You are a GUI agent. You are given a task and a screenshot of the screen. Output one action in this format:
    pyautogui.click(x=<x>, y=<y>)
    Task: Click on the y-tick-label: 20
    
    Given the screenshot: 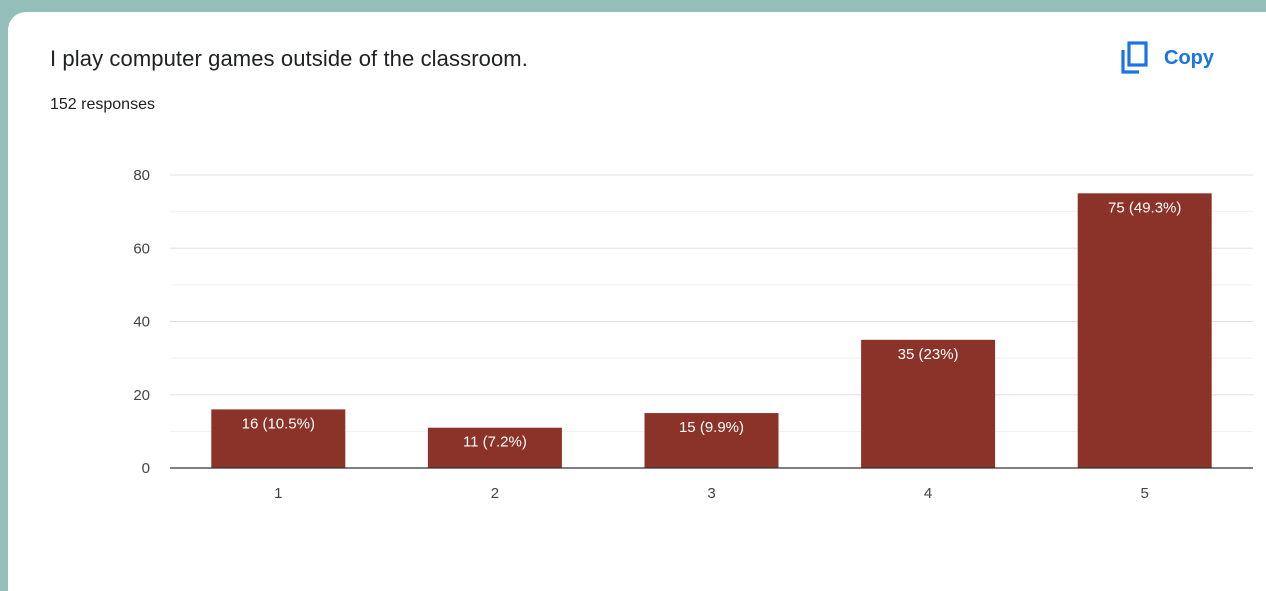 What is the action you would take?
    pyautogui.click(x=141, y=395)
    